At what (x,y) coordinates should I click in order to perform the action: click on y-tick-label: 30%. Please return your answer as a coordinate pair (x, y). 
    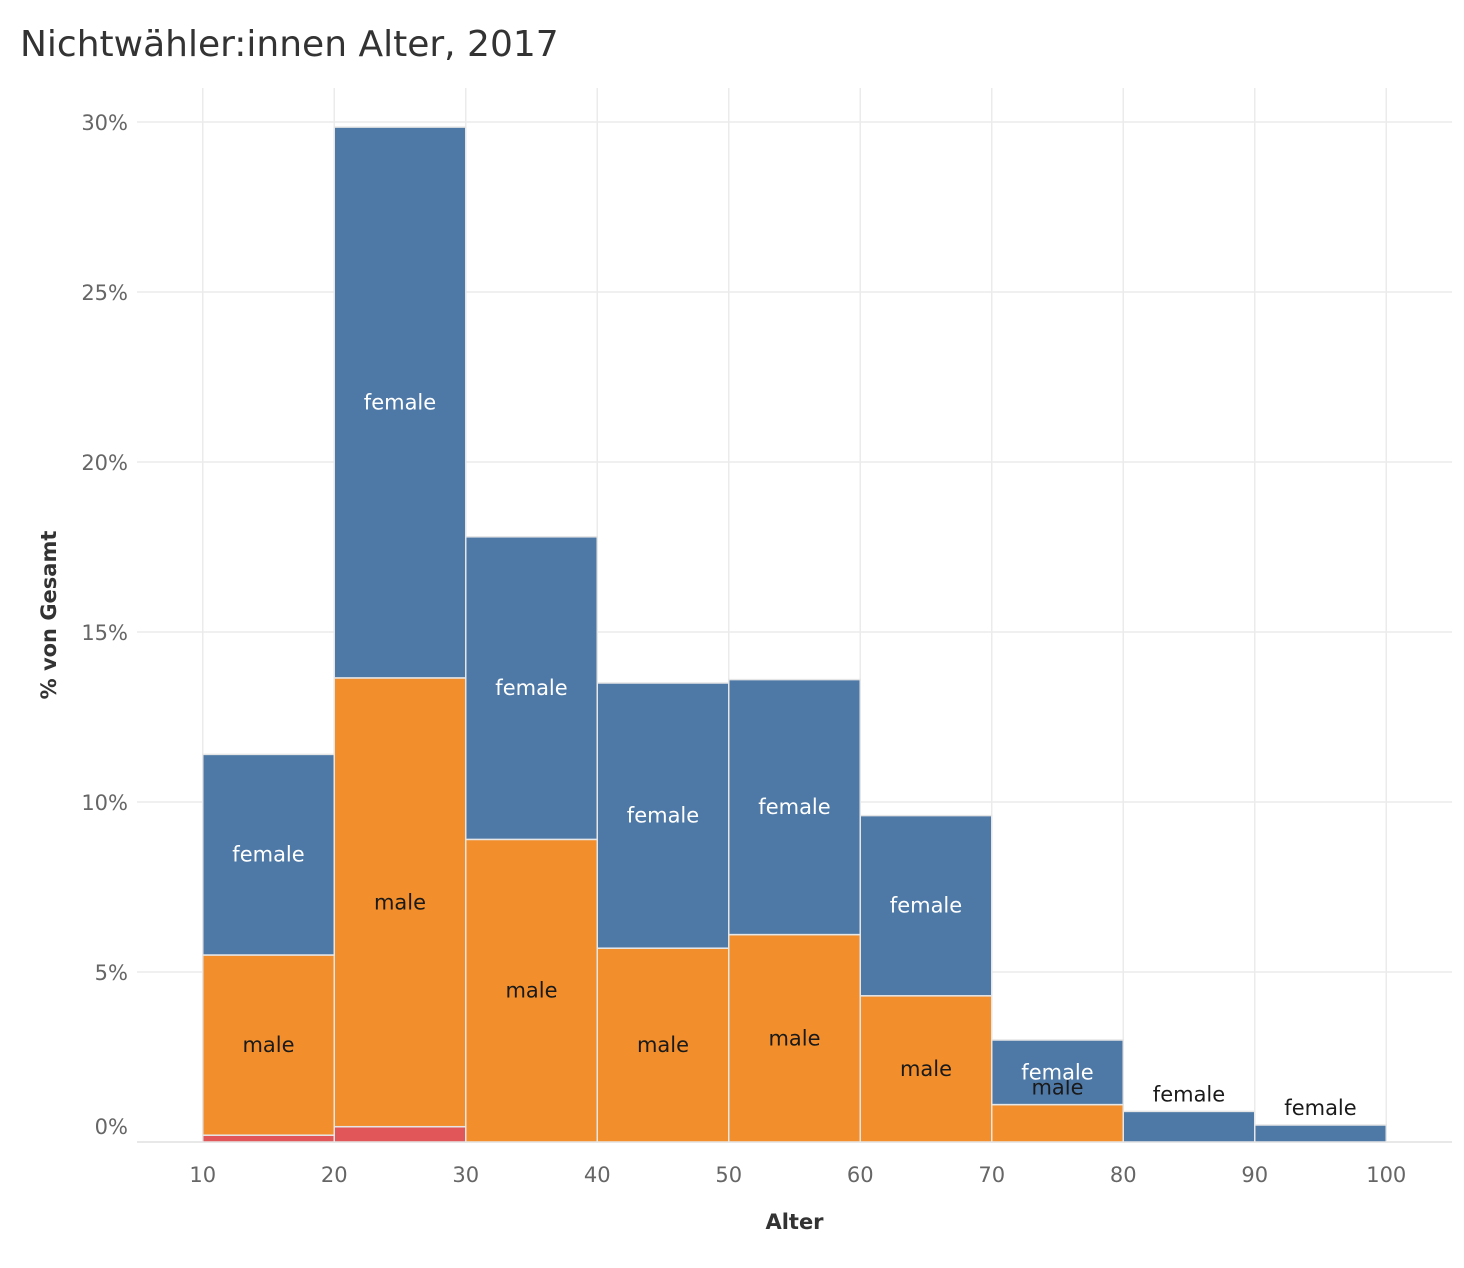
    Looking at the image, I should click on (104, 123).